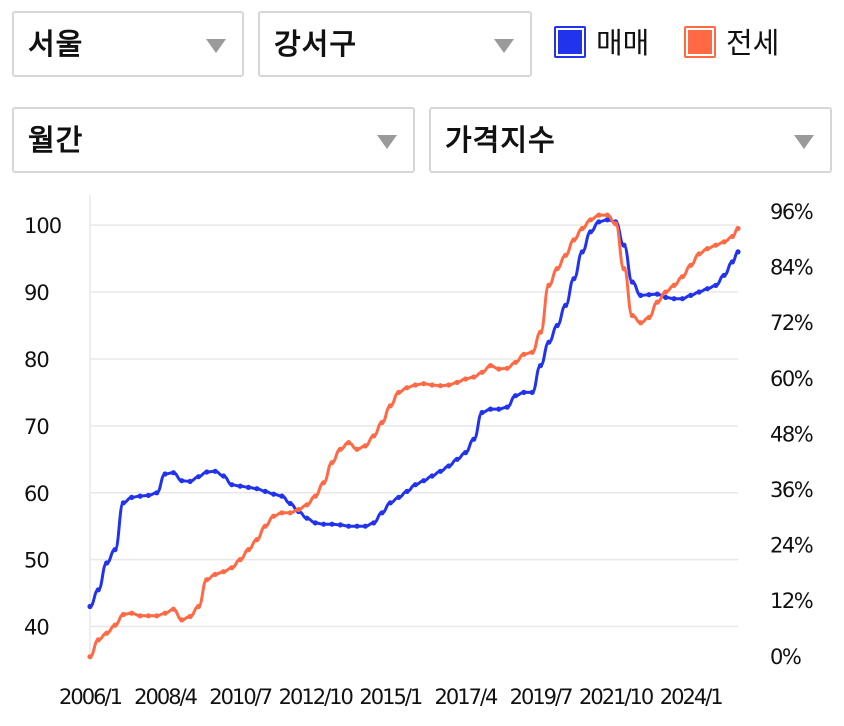 This screenshot has height=726, width=844. Describe the element at coordinates (616, 697) in the screenshot. I see `x-axis-tick-label: 2021/10` at that location.